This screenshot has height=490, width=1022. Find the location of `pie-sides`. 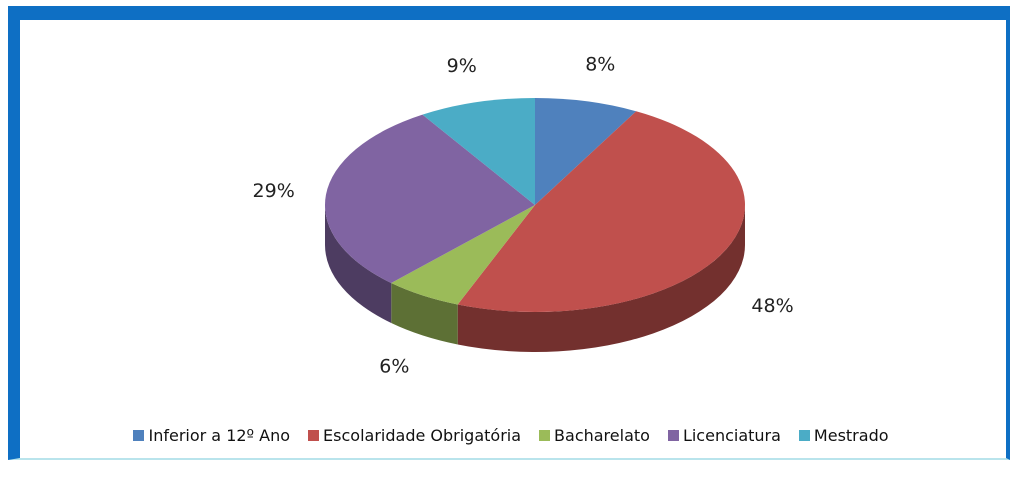

pie-sides is located at coordinates (535, 278).